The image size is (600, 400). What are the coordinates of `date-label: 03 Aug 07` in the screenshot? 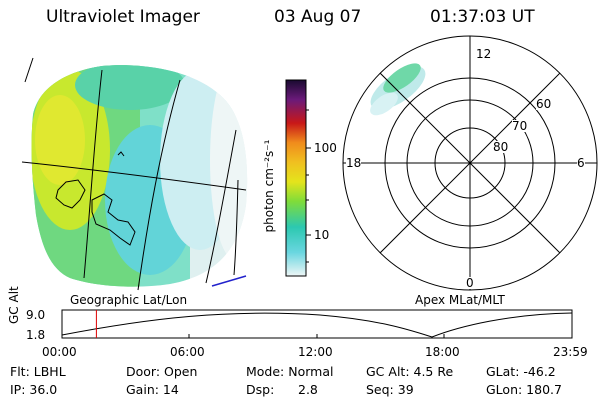 It's located at (318, 17).